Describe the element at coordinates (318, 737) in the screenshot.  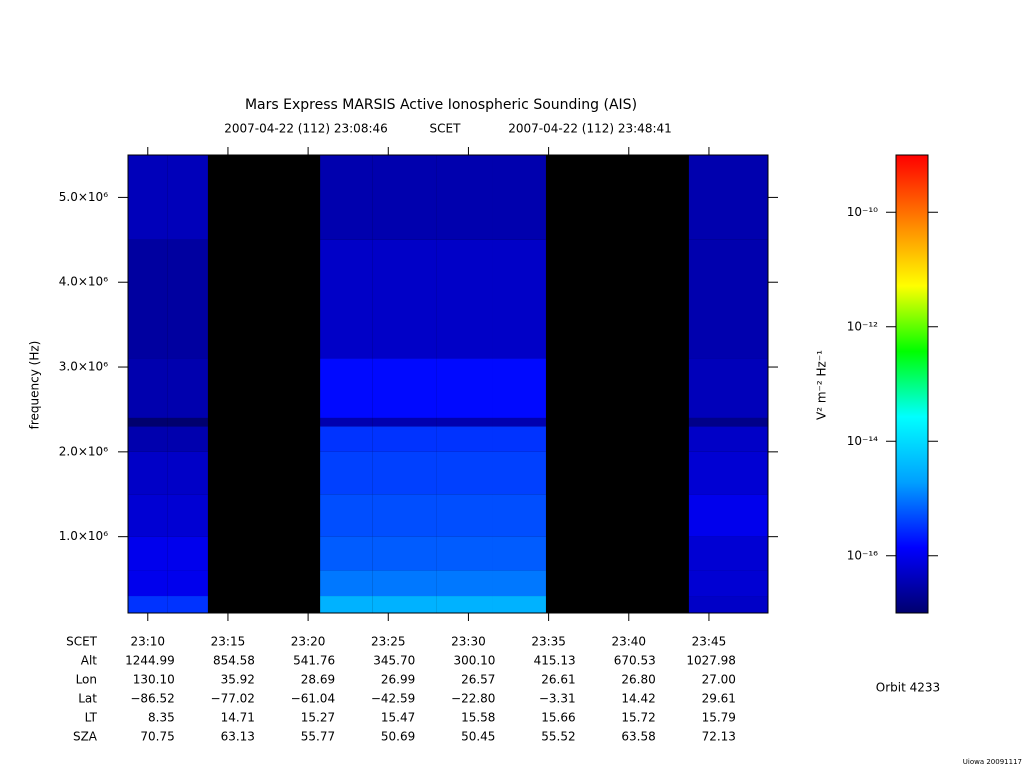
I see `ephemeris-value: 55.77` at that location.